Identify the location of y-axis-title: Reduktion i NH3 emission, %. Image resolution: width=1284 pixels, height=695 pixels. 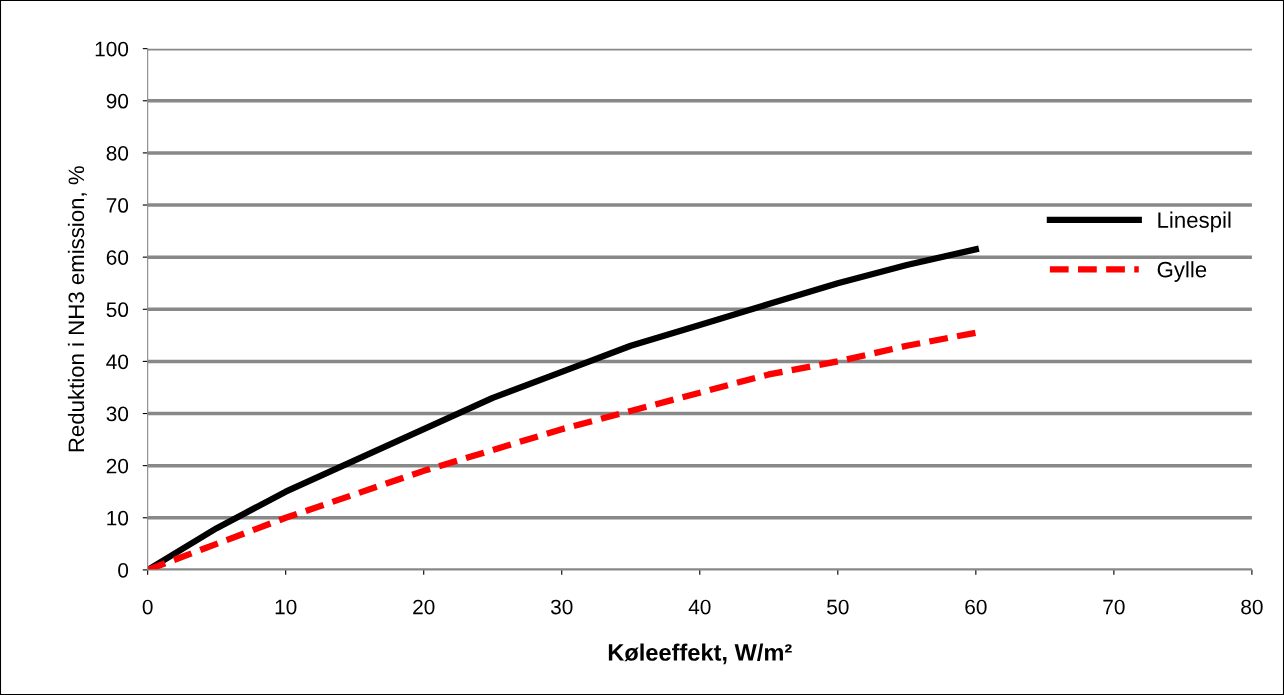
(77, 309).